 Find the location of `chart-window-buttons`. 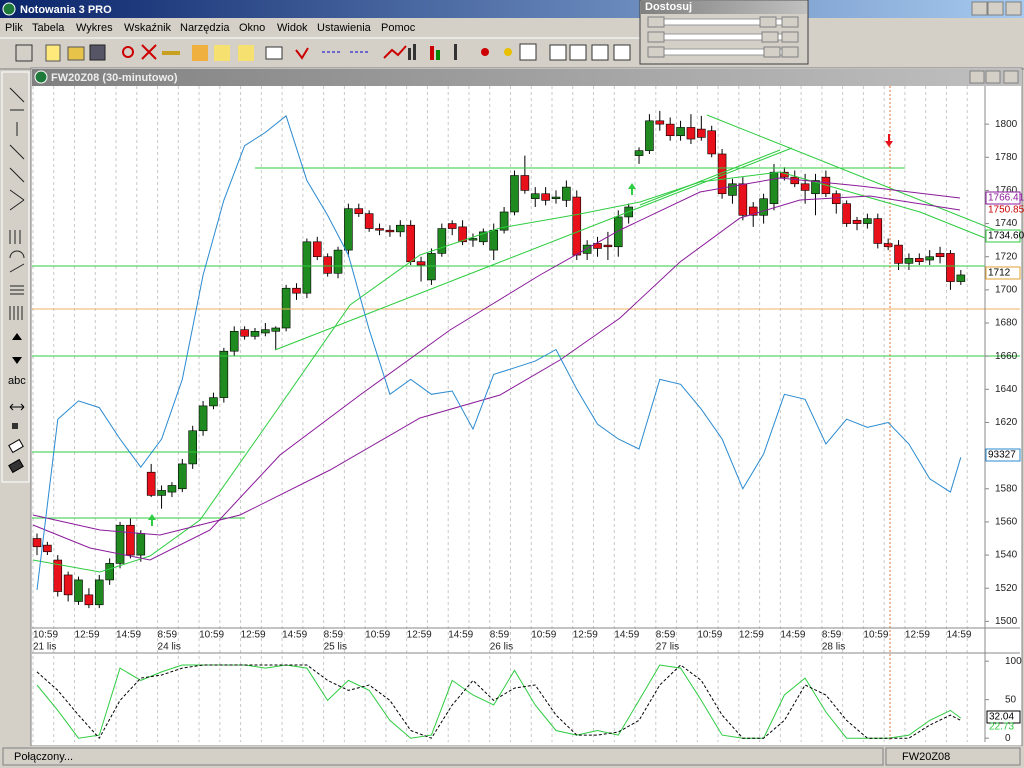

chart-window-buttons is located at coordinates (994, 77).